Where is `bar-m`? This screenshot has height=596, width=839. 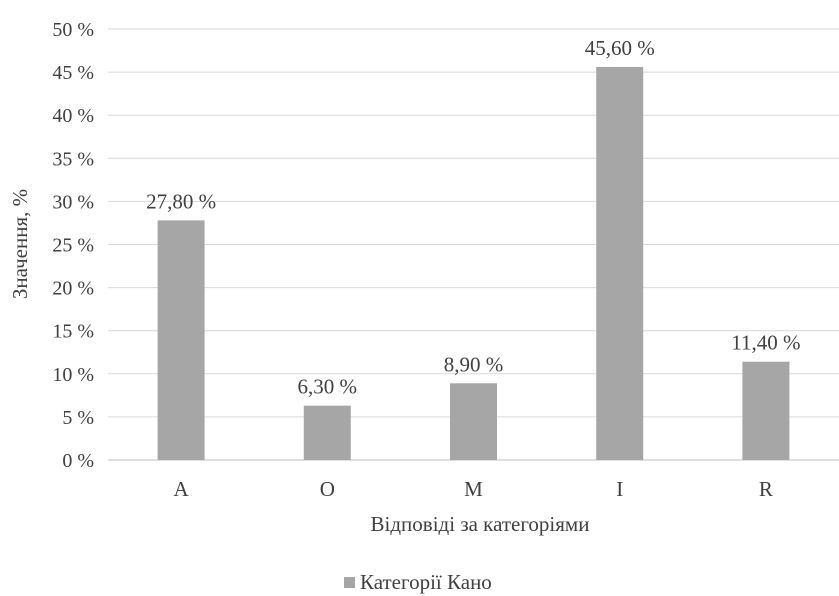
bar-m is located at coordinates (473, 421).